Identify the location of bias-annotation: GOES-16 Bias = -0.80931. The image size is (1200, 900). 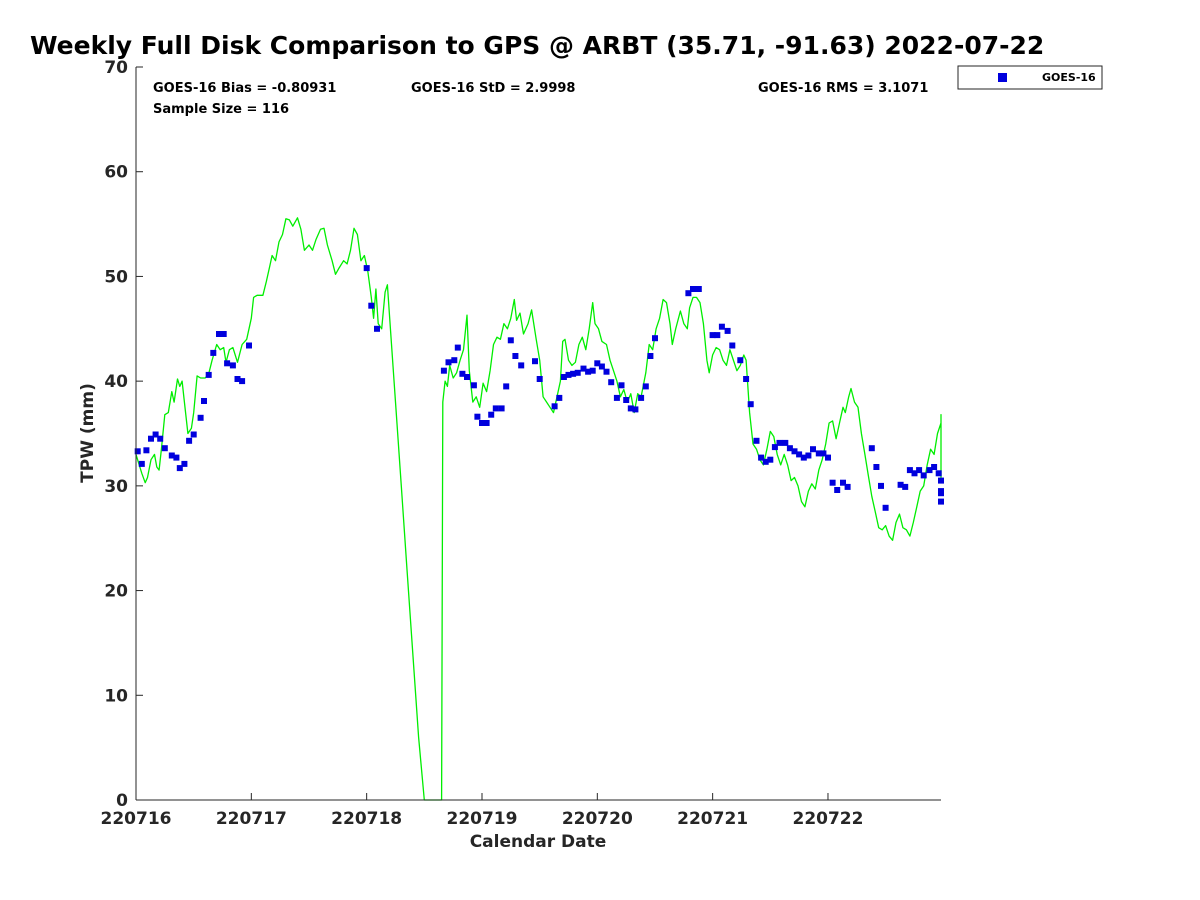
(244, 88).